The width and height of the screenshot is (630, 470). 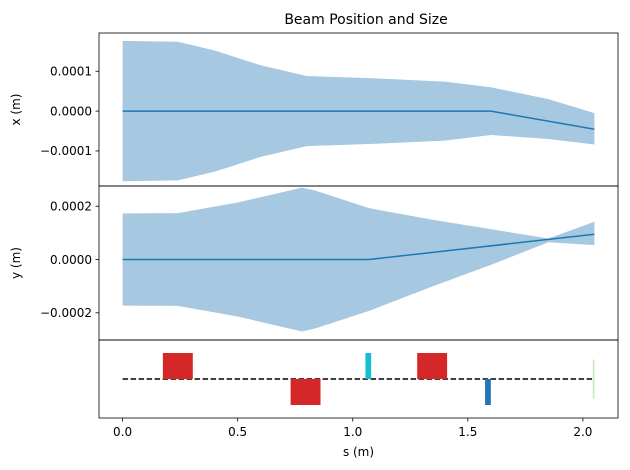 I want to click on y-tick-label: 0.0001, so click(x=71, y=72).